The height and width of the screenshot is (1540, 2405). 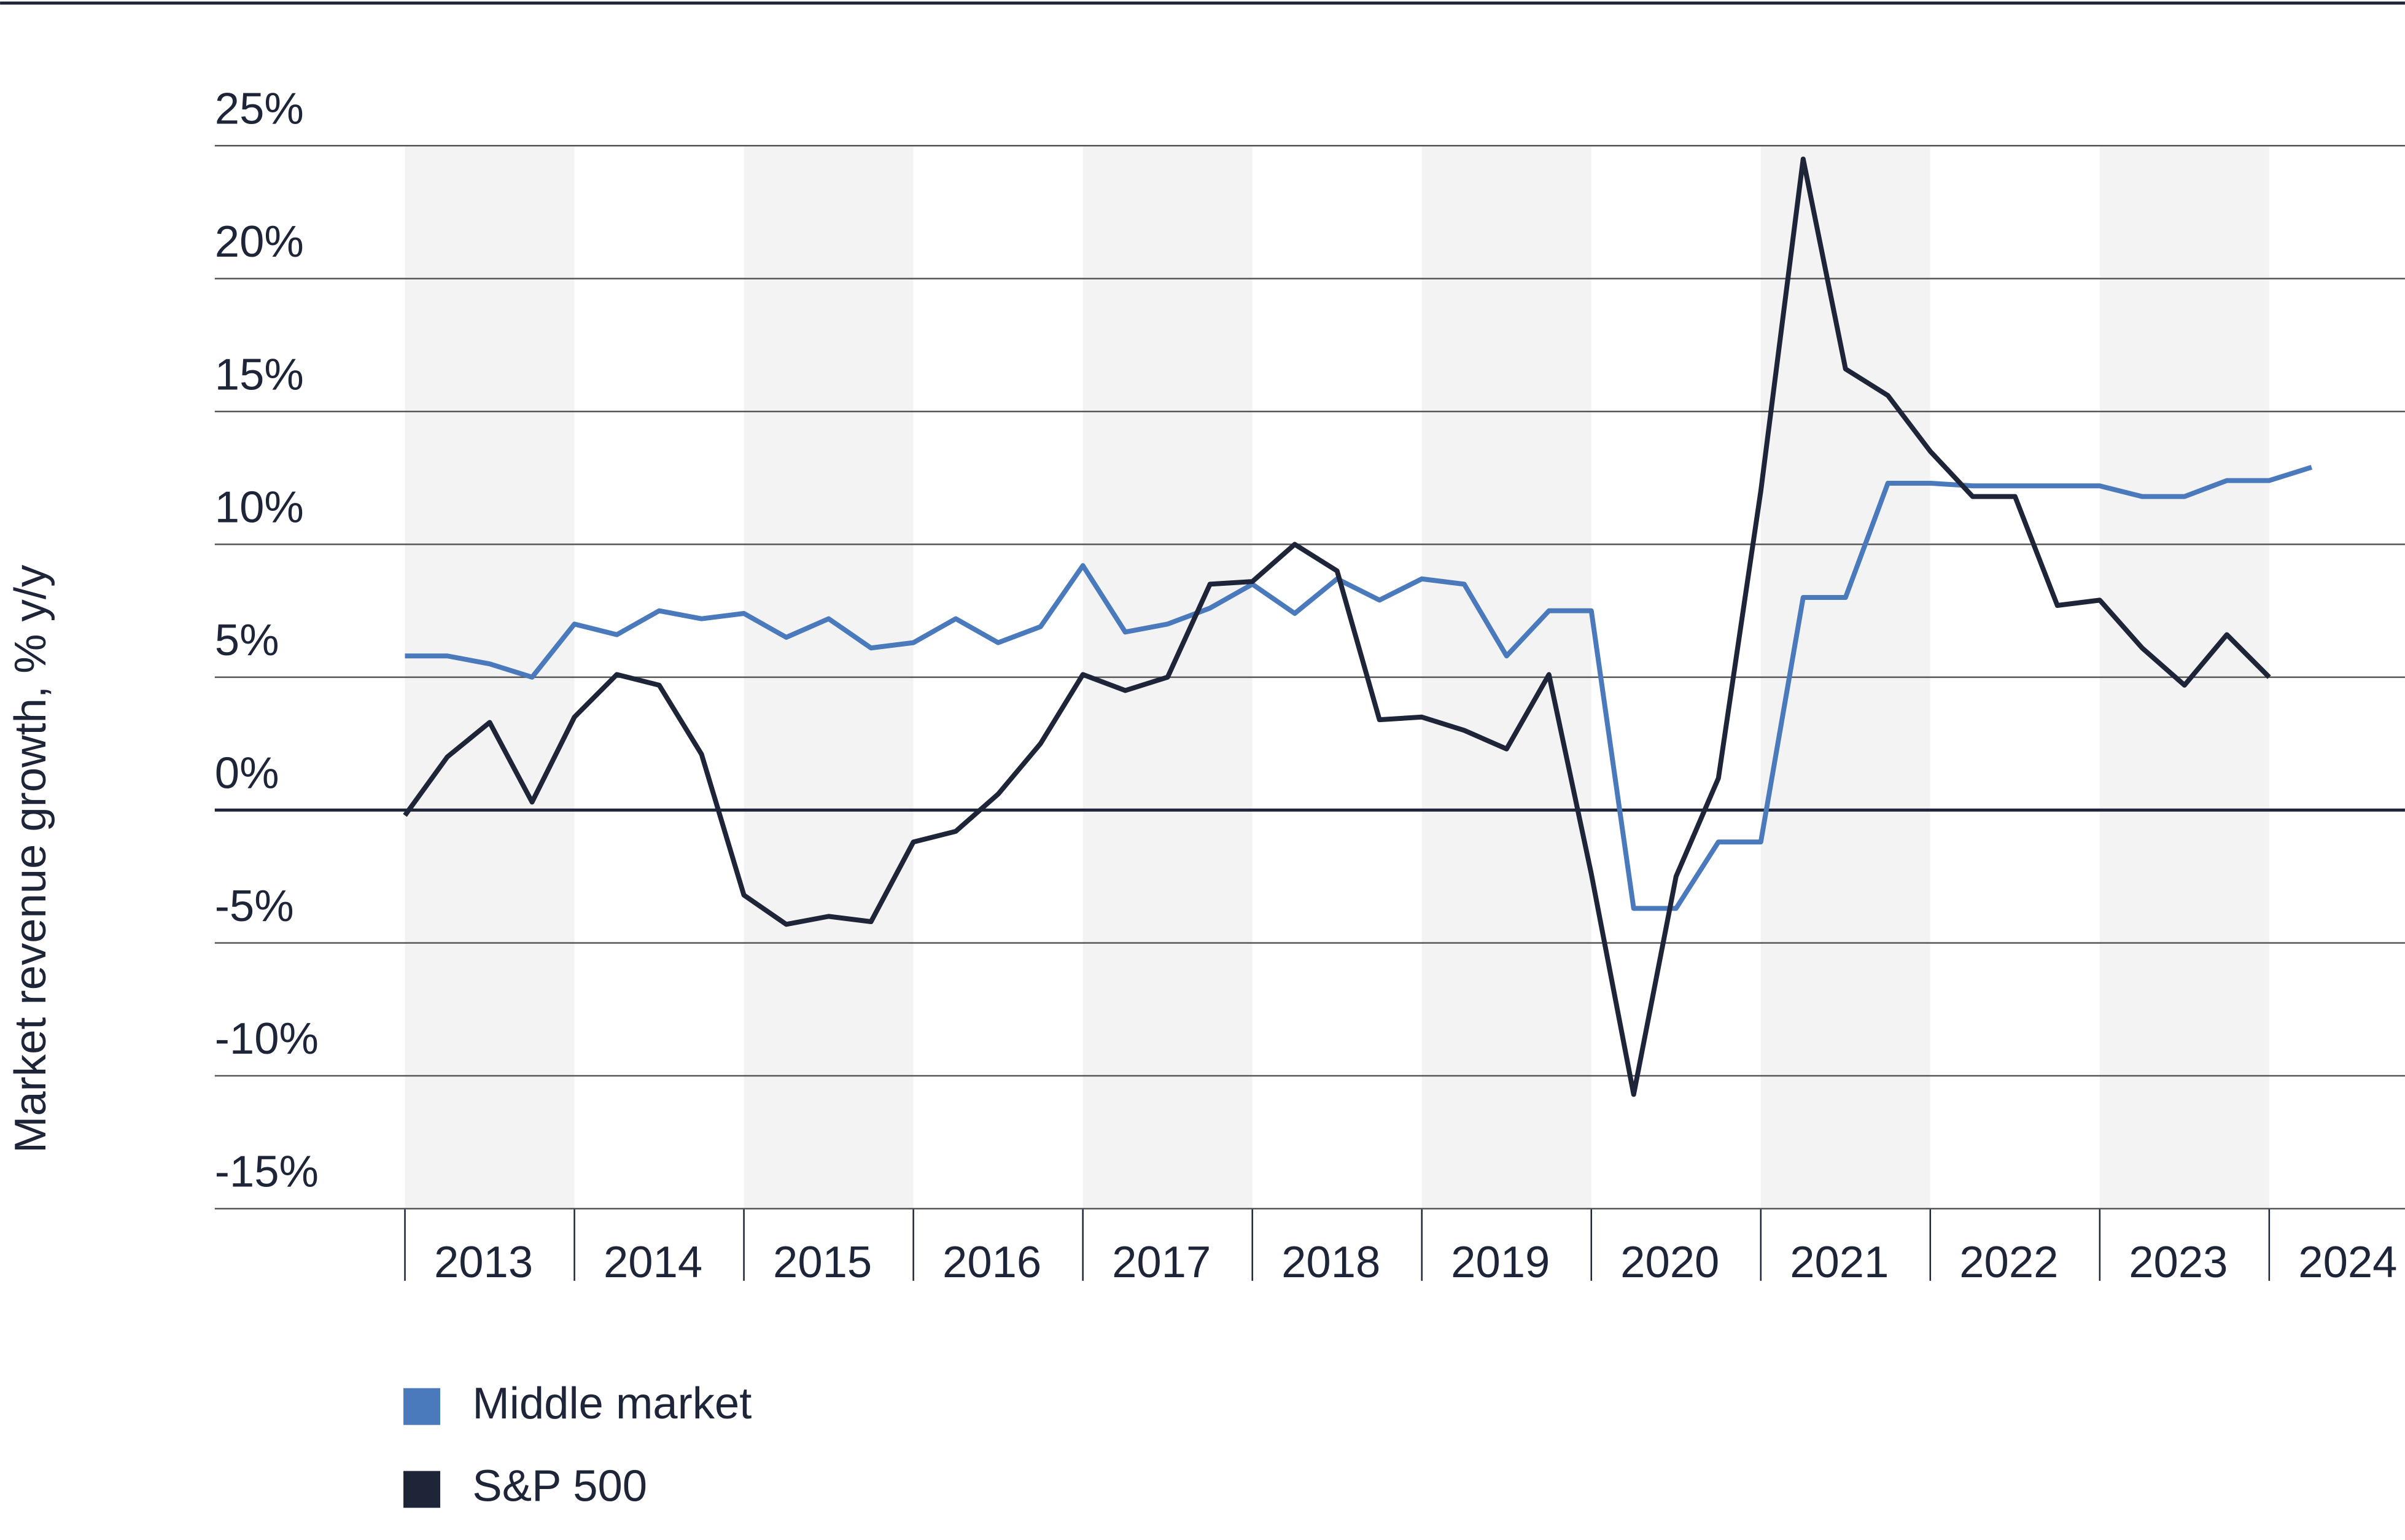 I want to click on x-tick-label: 2018, so click(x=1330, y=1262).